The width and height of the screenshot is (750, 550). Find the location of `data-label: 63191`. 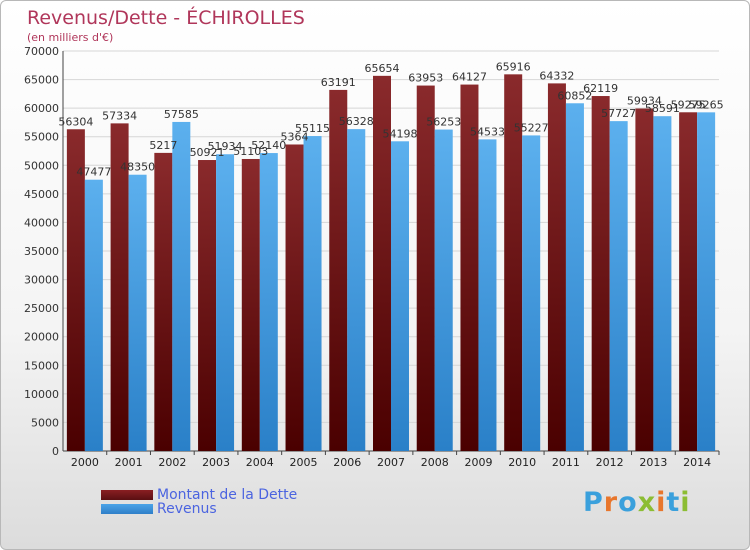

data-label: 63191 is located at coordinates (338, 82).